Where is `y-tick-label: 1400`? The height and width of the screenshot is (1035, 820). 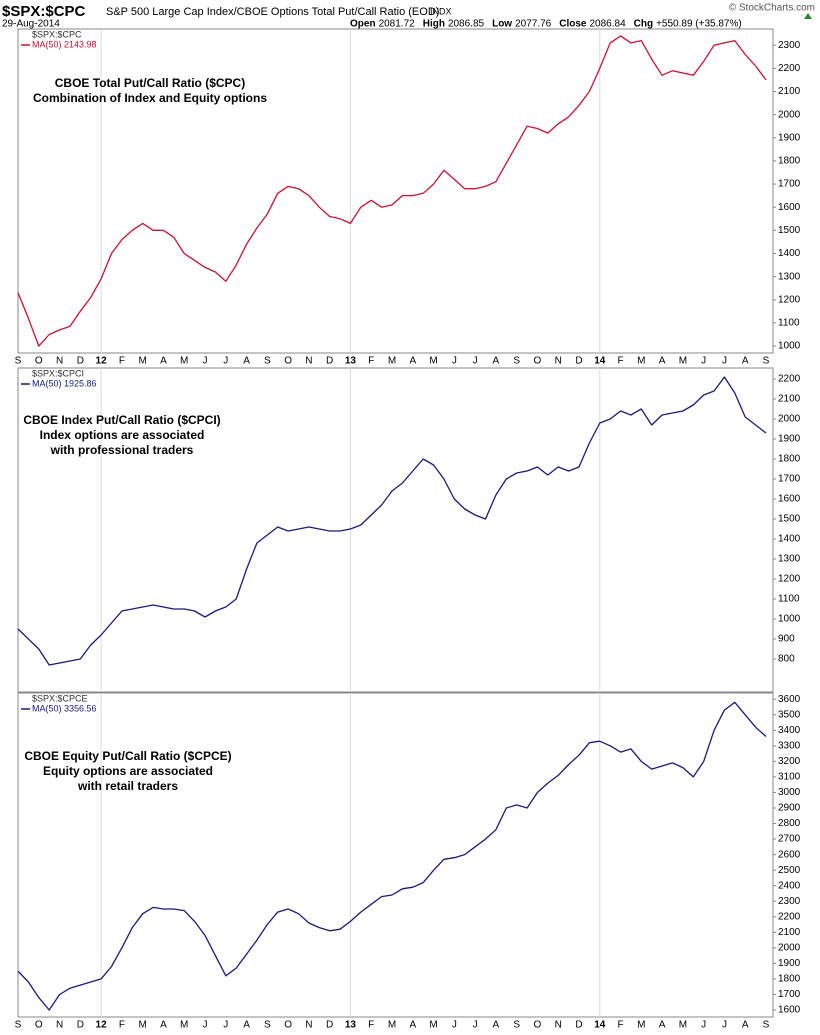 y-tick-label: 1400 is located at coordinates (789, 539).